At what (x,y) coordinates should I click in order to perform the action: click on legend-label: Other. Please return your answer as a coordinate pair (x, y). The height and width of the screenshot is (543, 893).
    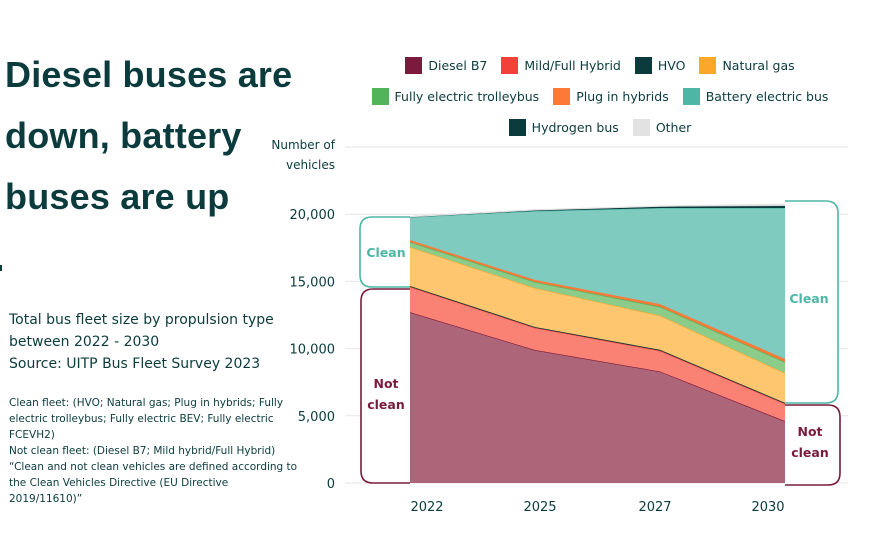
    Looking at the image, I should click on (673, 127).